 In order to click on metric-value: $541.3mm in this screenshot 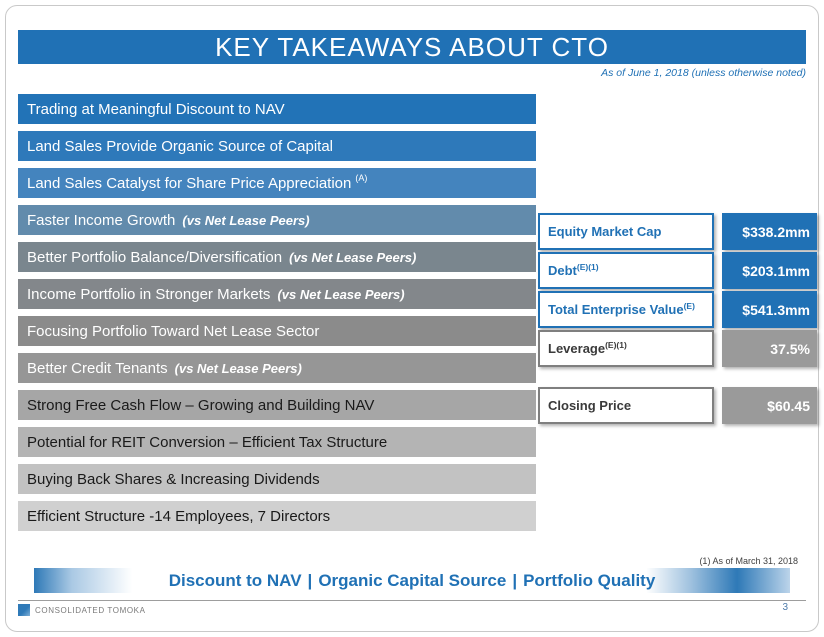, I will do `click(769, 309)`.